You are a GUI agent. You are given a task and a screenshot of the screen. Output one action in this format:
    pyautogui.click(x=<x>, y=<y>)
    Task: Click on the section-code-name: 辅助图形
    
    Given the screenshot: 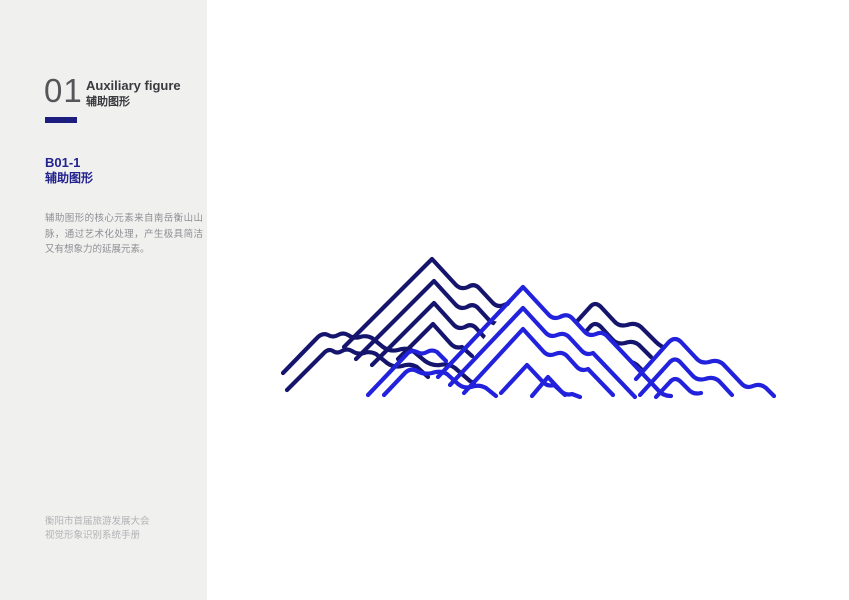 What is the action you would take?
    pyautogui.click(x=69, y=177)
    